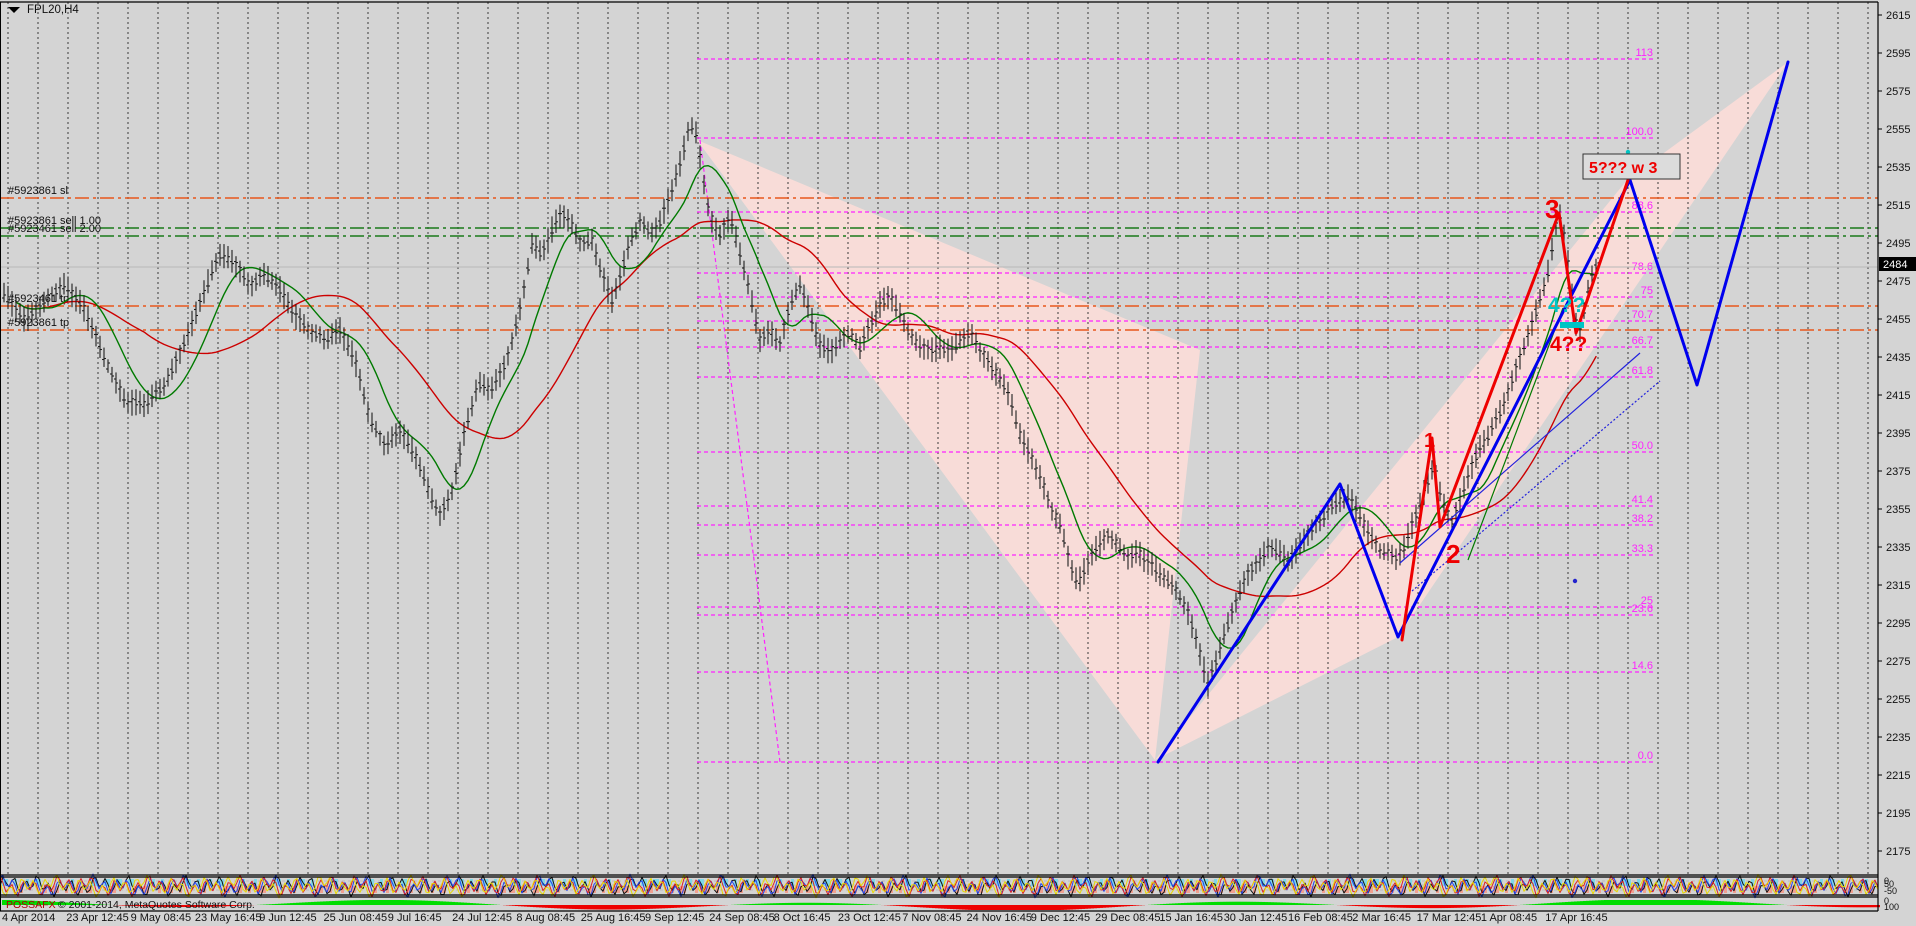 This screenshot has height=926, width=1916. What do you see at coordinates (482, 918) in the screenshot?
I see `date-axis-label: 24 Jul 12:45` at bounding box center [482, 918].